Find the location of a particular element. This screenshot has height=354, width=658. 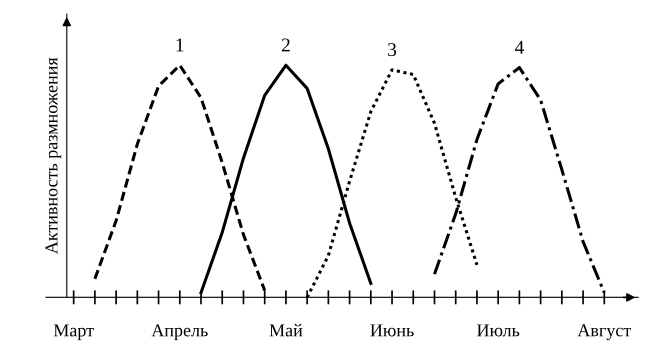

x-tick-label: Август is located at coordinates (604, 332).